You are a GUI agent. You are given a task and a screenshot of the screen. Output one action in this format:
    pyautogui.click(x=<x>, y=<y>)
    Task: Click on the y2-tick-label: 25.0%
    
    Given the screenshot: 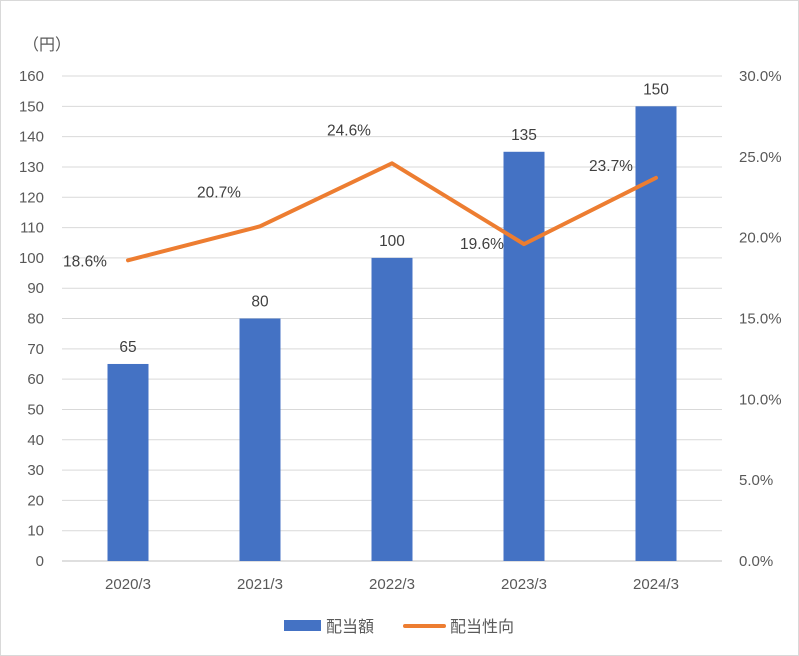 What is the action you would take?
    pyautogui.click(x=760, y=157)
    